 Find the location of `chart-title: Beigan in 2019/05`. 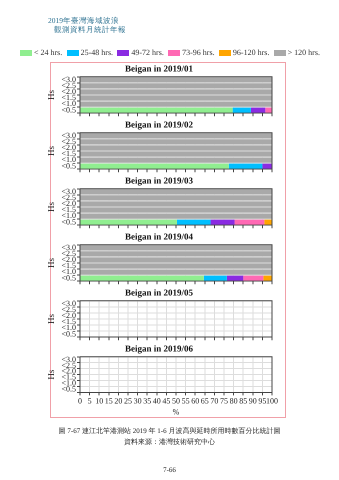

chart-title: Beigan in 2019/05 is located at coordinates (159, 293).